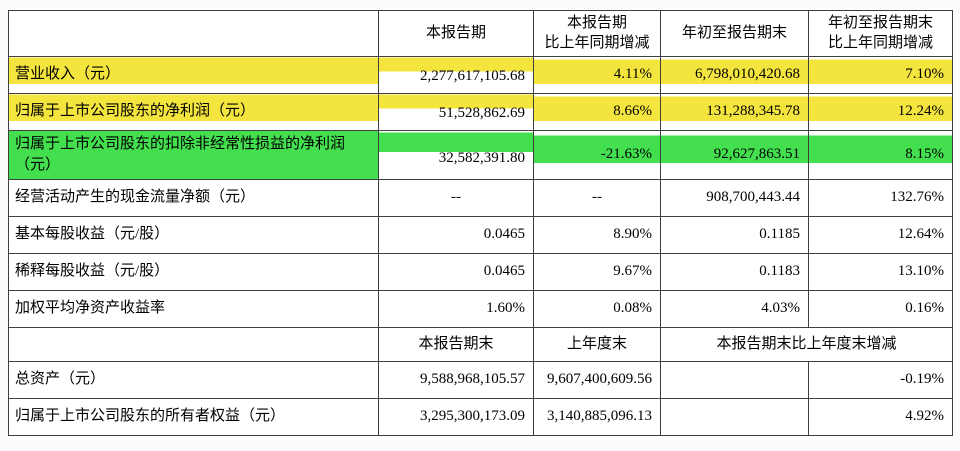  Describe the element at coordinates (456, 154) in the screenshot. I see `metric-value-cell: 32,582,391.80` at that location.